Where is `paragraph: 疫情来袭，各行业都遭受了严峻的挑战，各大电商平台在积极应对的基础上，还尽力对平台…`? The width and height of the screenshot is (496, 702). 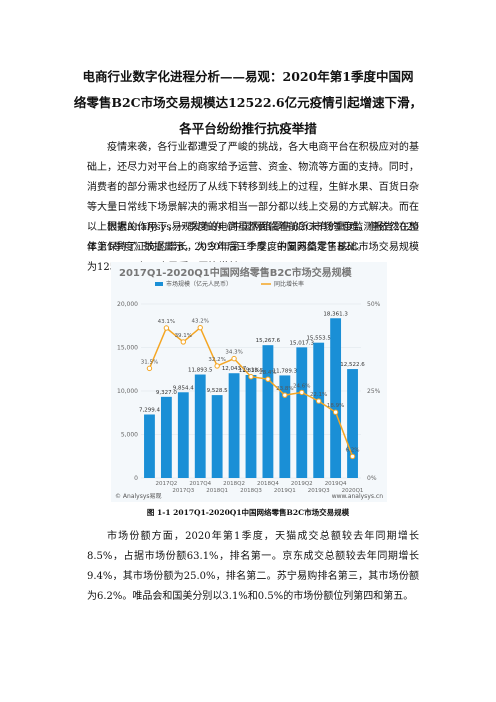 paragraph: 疫情来袭，各行业都遭受了严峻的挑战，各大电商平台在积极应对的基础上，还尽力对平台… is located at coordinates (253, 197).